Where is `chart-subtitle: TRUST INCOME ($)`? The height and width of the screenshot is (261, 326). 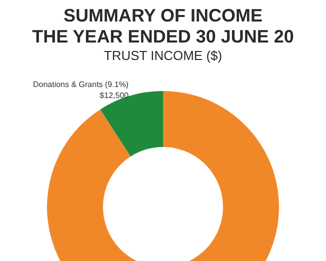 chart-subtitle: TRUST INCOME ($) is located at coordinates (163, 55).